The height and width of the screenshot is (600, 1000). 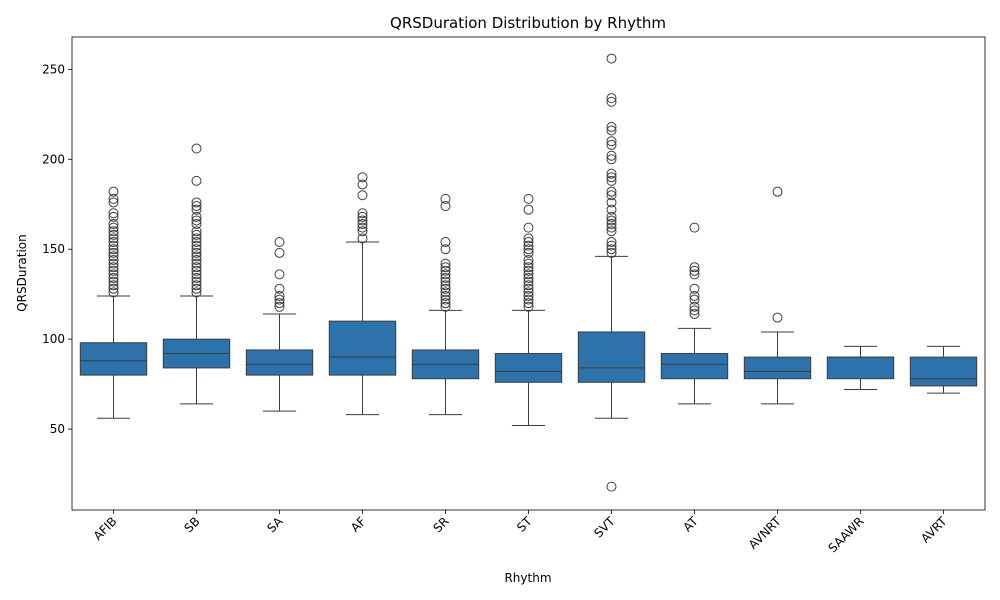 What do you see at coordinates (53, 339) in the screenshot?
I see `y-tick-label: 100` at bounding box center [53, 339].